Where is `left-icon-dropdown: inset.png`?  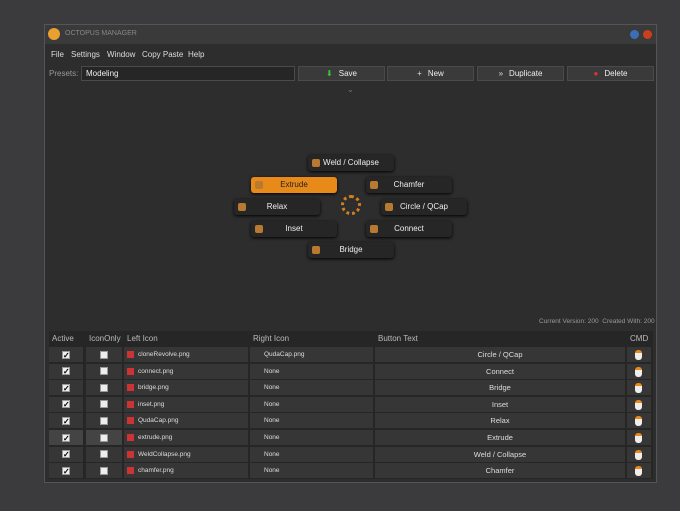
left-icon-dropdown: inset.png is located at coordinates (186, 404).